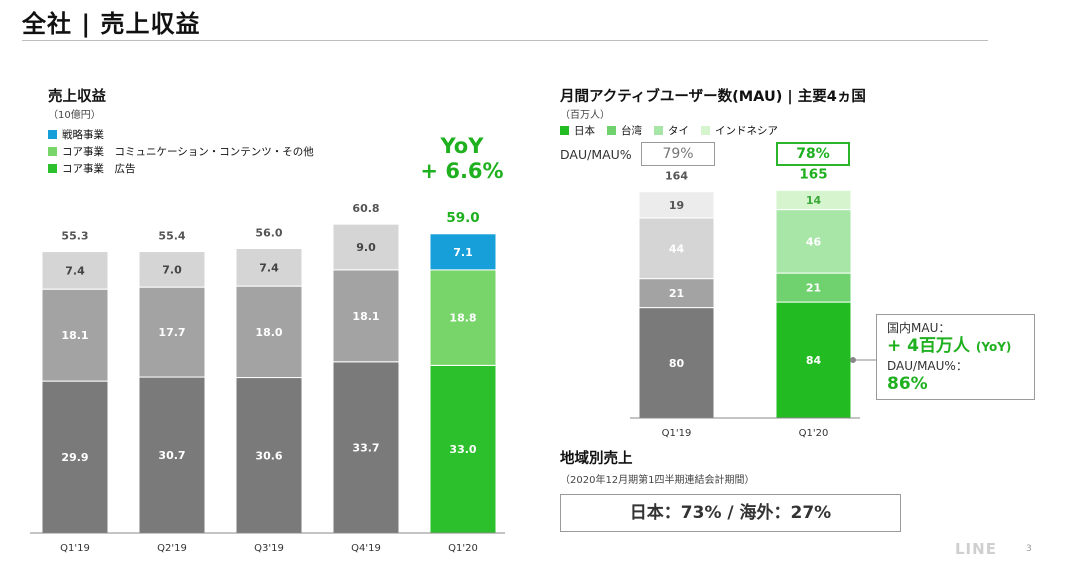 The width and height of the screenshot is (1072, 566). I want to click on callout-mau-value: + 4百万人 (YoY), so click(955, 346).